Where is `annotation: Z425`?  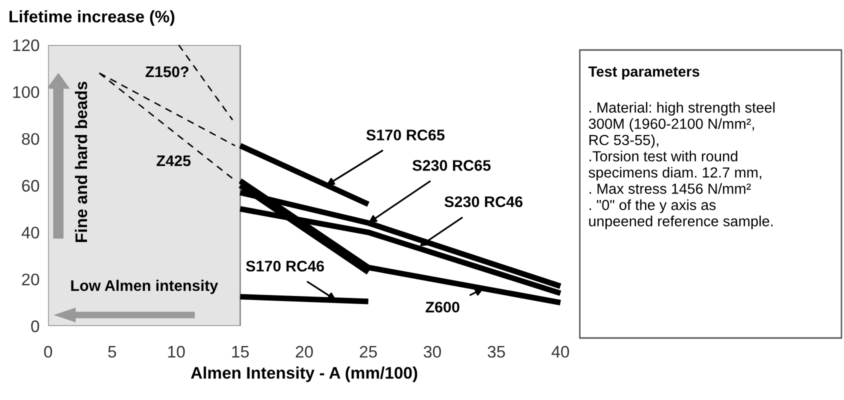 annotation: Z425 is located at coordinates (173, 160).